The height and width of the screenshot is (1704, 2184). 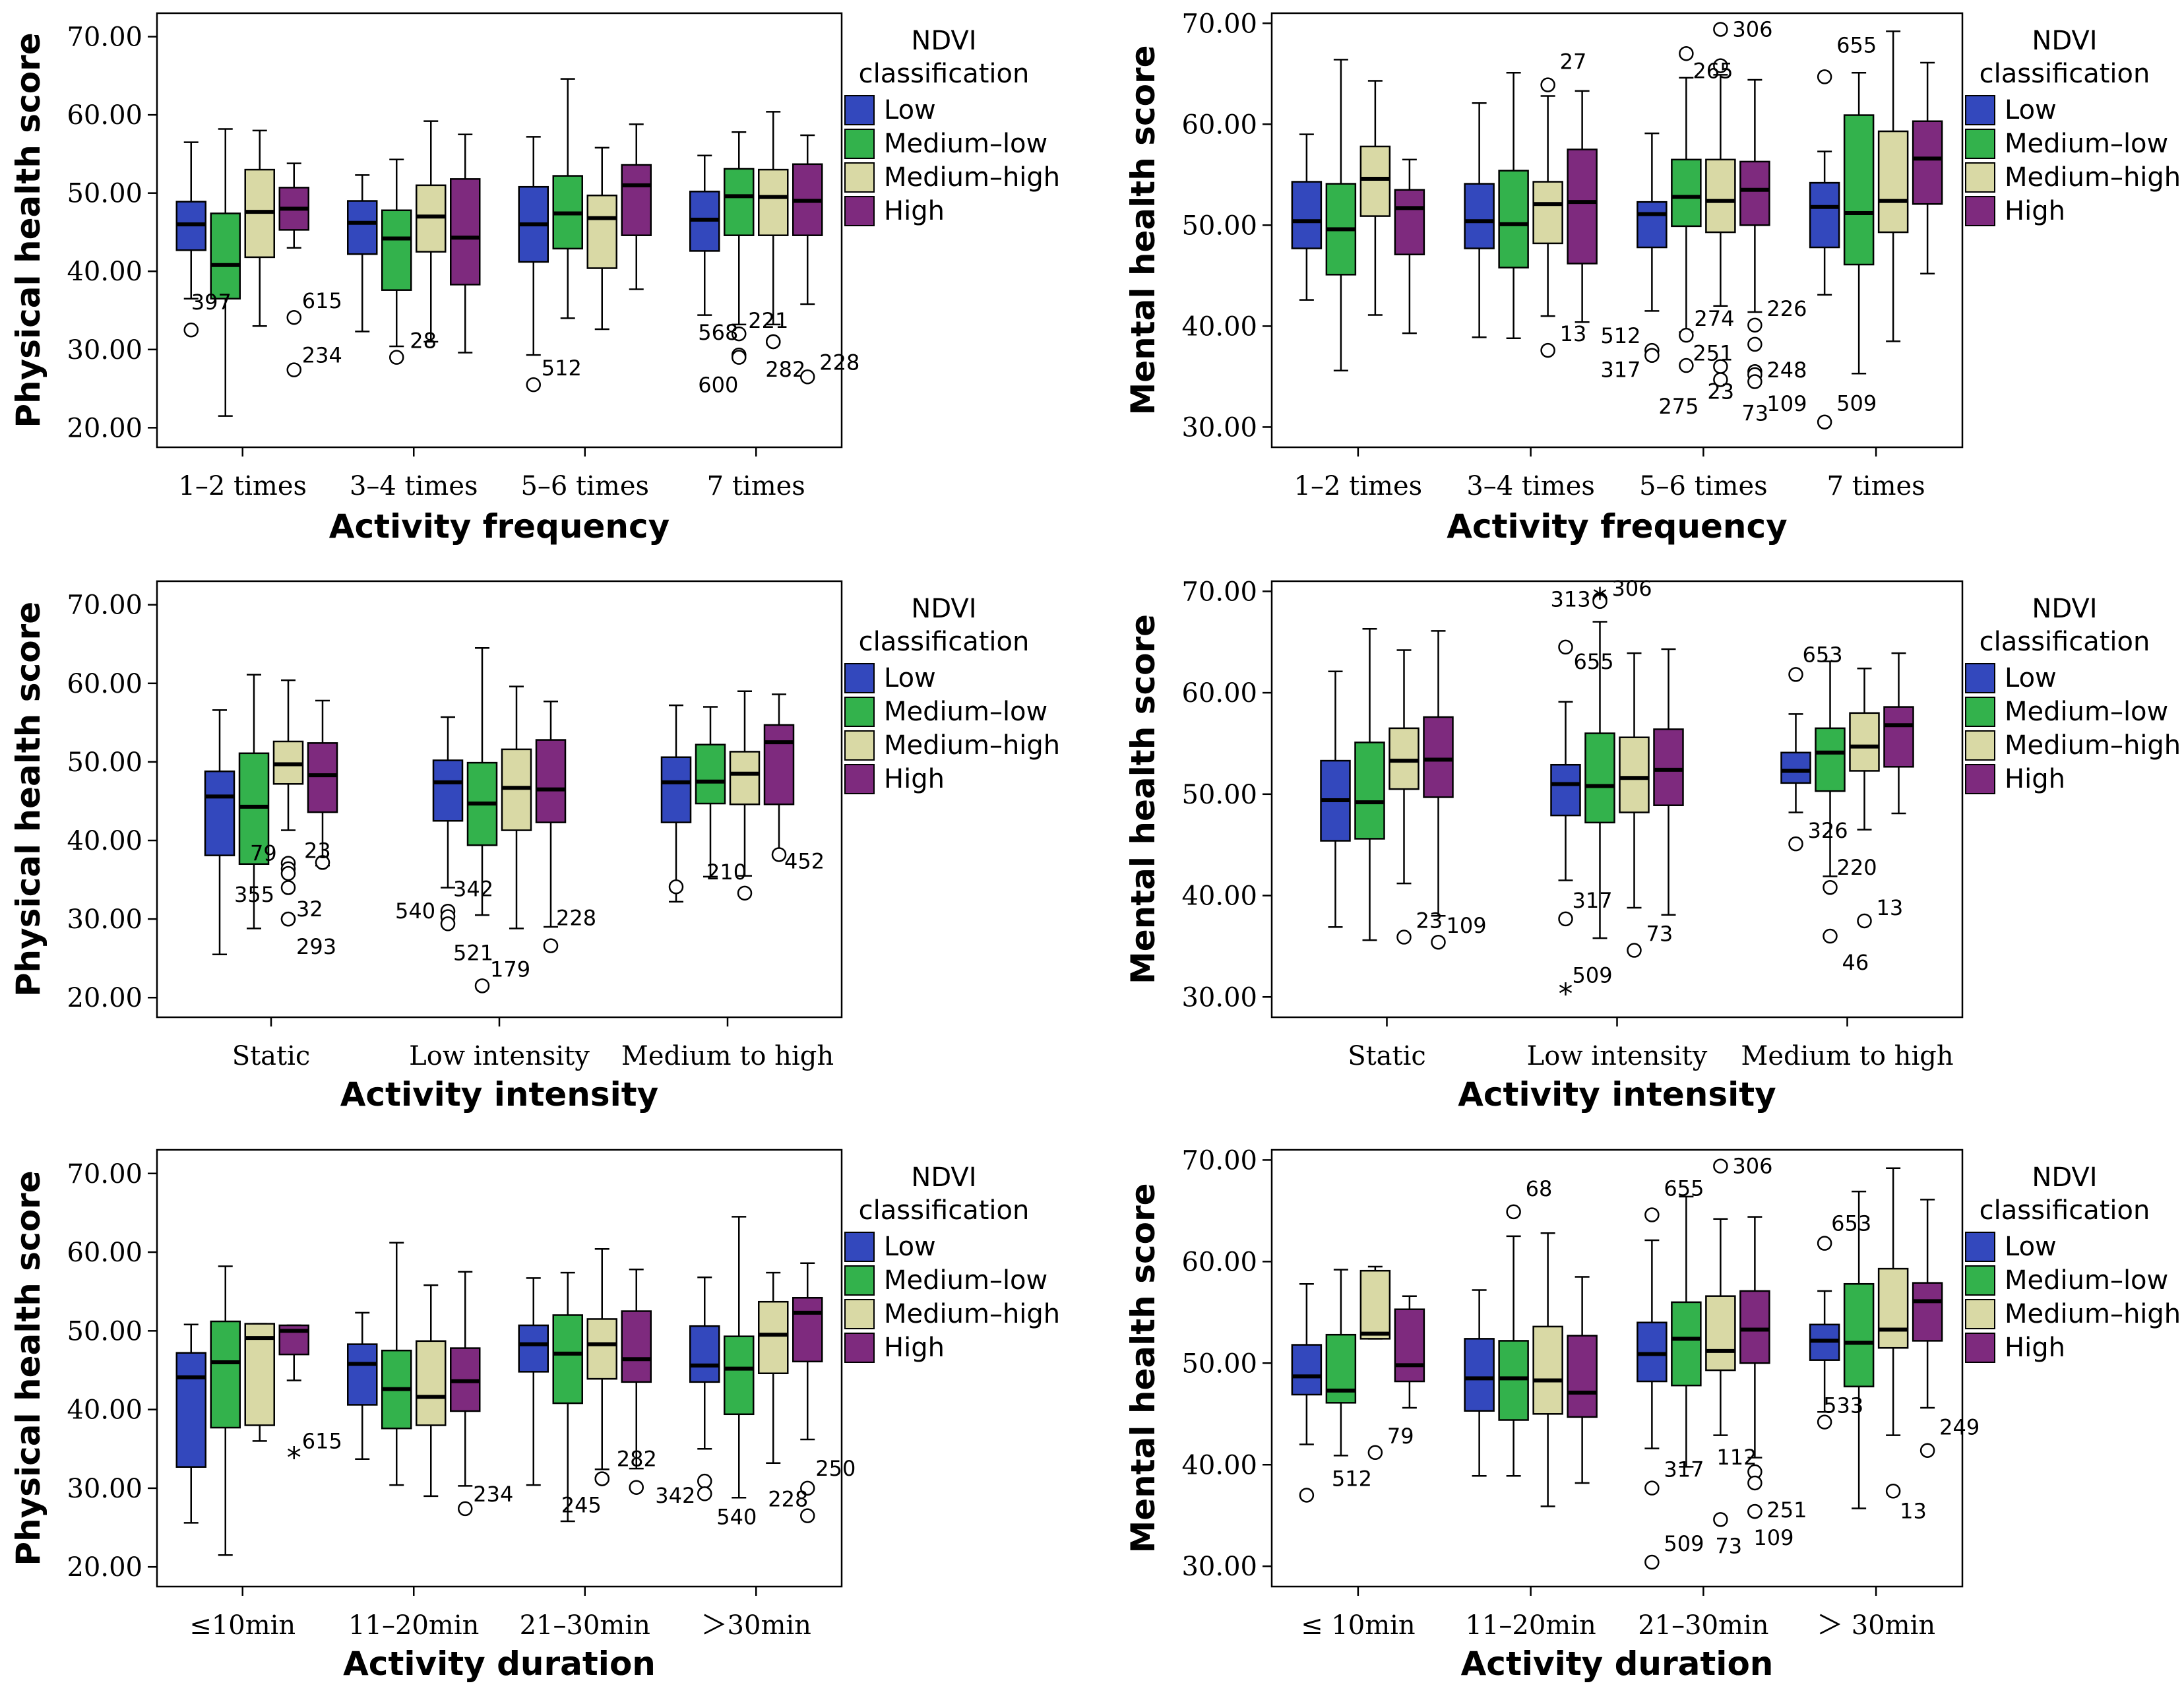 What do you see at coordinates (1773, 1537) in the screenshot?
I see `outlier-label: 109` at bounding box center [1773, 1537].